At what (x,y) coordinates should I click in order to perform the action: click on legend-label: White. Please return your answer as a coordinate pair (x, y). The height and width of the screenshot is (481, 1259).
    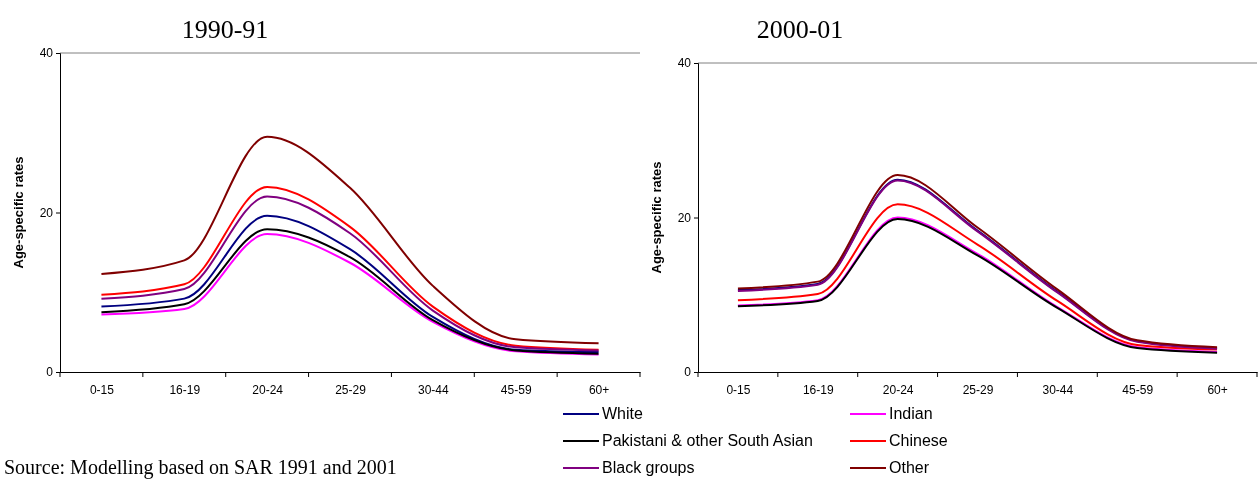
    Looking at the image, I should click on (622, 413).